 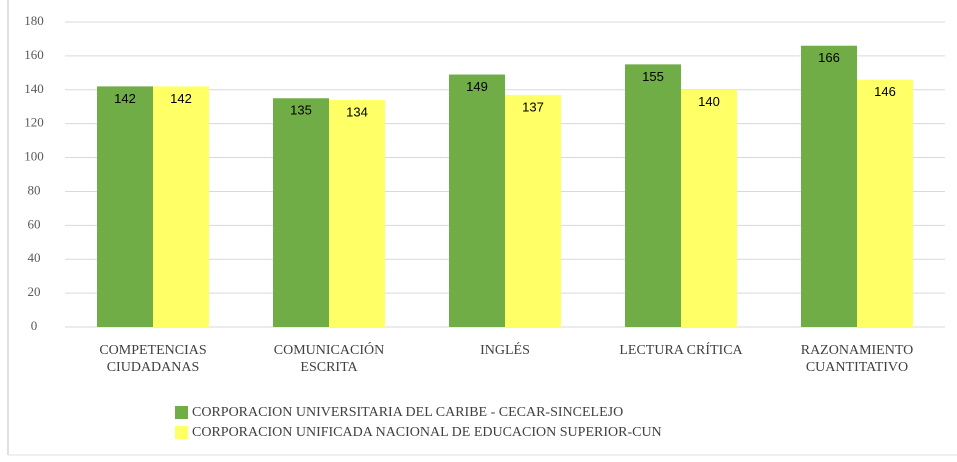 What do you see at coordinates (857, 359) in the screenshot?
I see `x-tick-label: RAZONAMIENTO CUANTITATIVO` at bounding box center [857, 359].